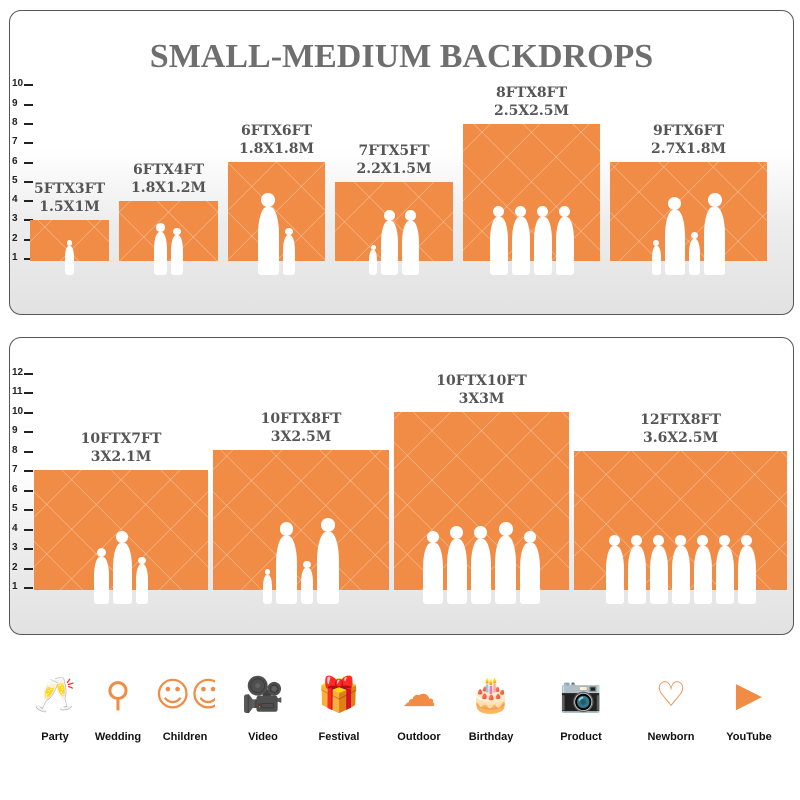  I want to click on size-meters: 1.8X1.8M, so click(276, 149).